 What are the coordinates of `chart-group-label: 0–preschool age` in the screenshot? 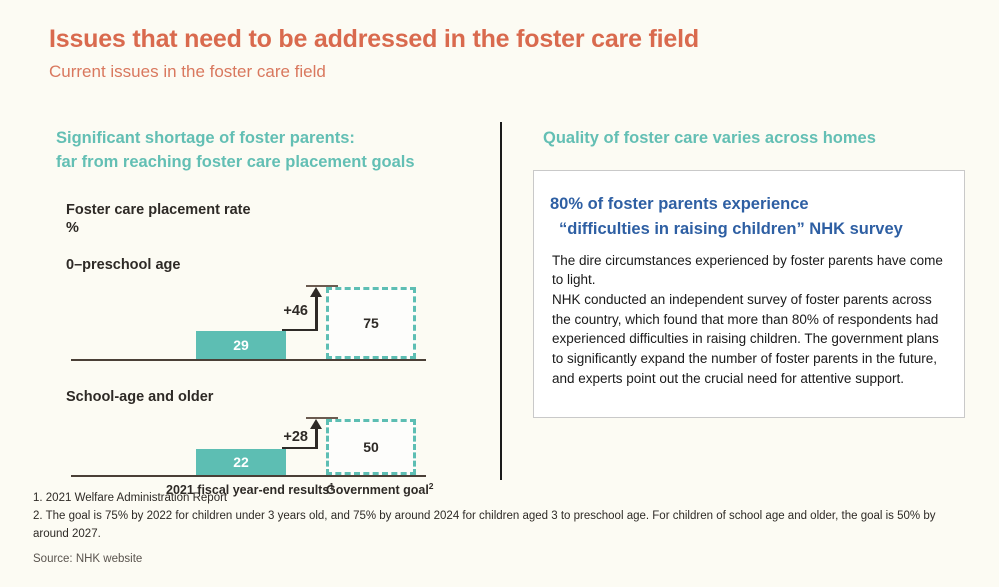 It's located at (123, 265).